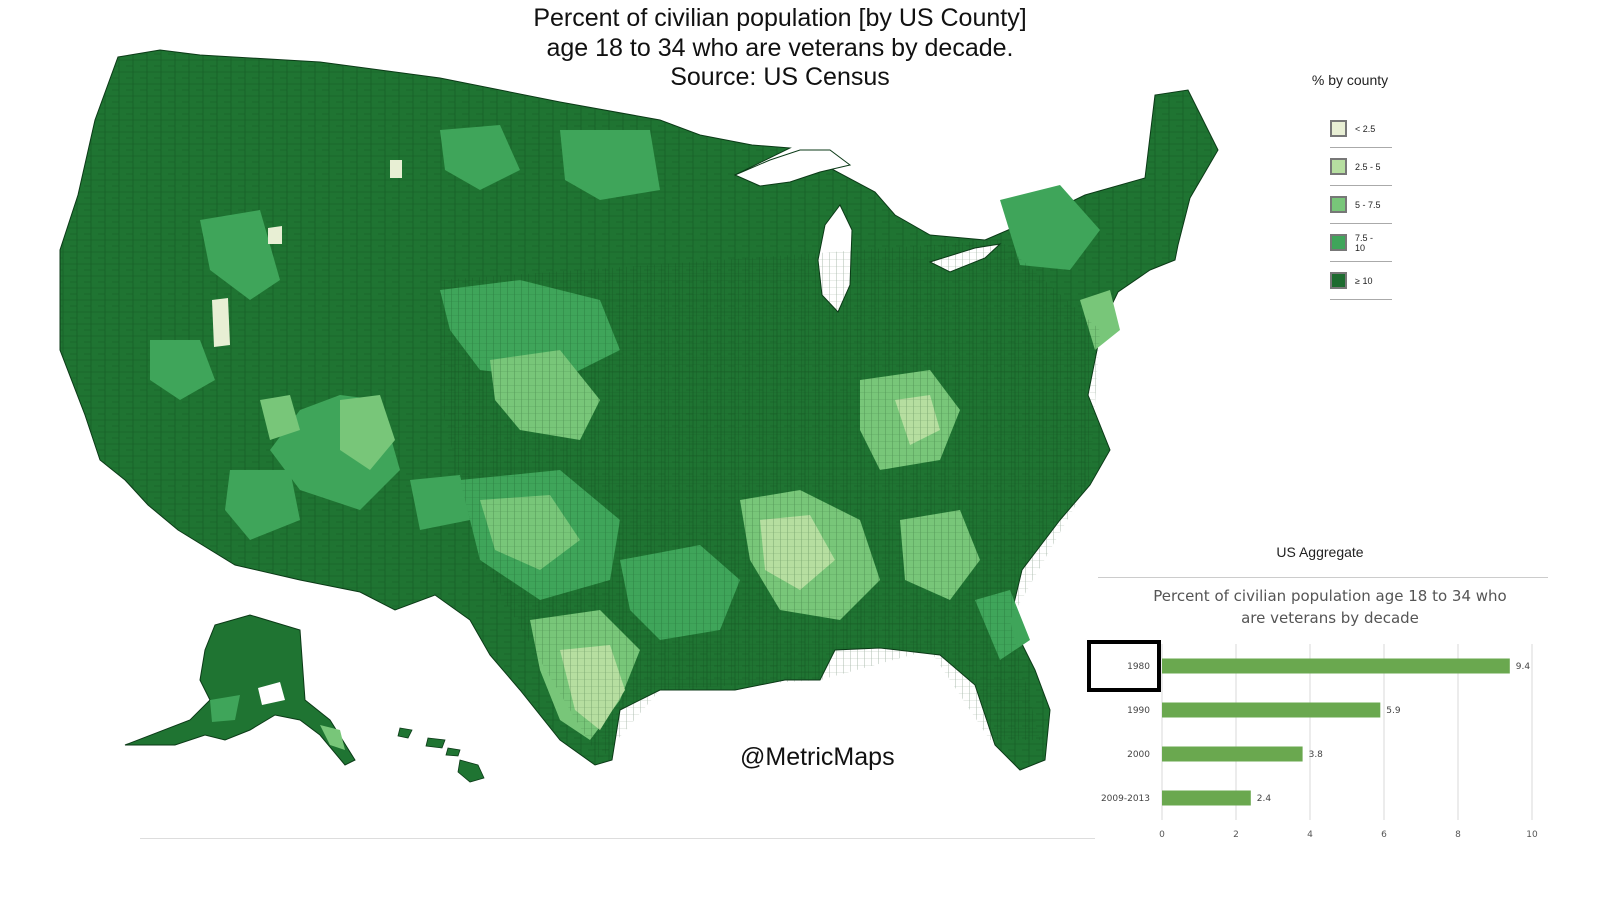 The width and height of the screenshot is (1600, 900). What do you see at coordinates (1124, 666) in the screenshot?
I see `highlight-box` at bounding box center [1124, 666].